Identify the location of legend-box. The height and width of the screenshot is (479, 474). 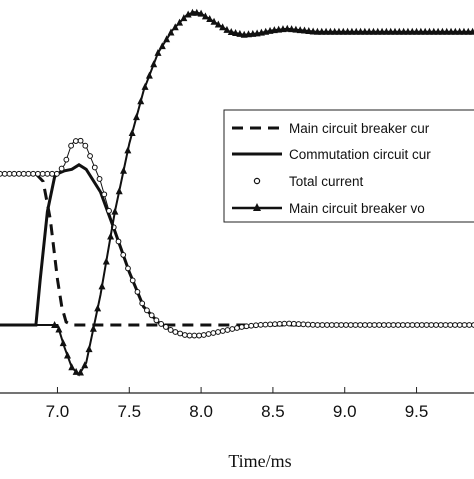
(348, 166).